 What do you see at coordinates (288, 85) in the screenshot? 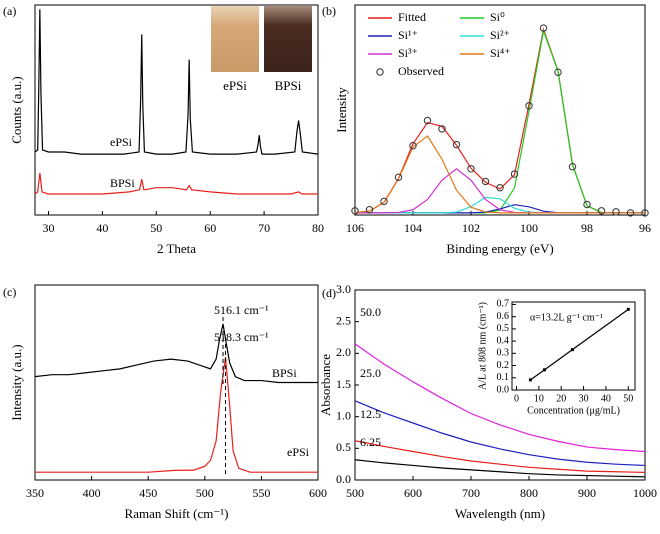
I see `photo-label: BPSi` at bounding box center [288, 85].